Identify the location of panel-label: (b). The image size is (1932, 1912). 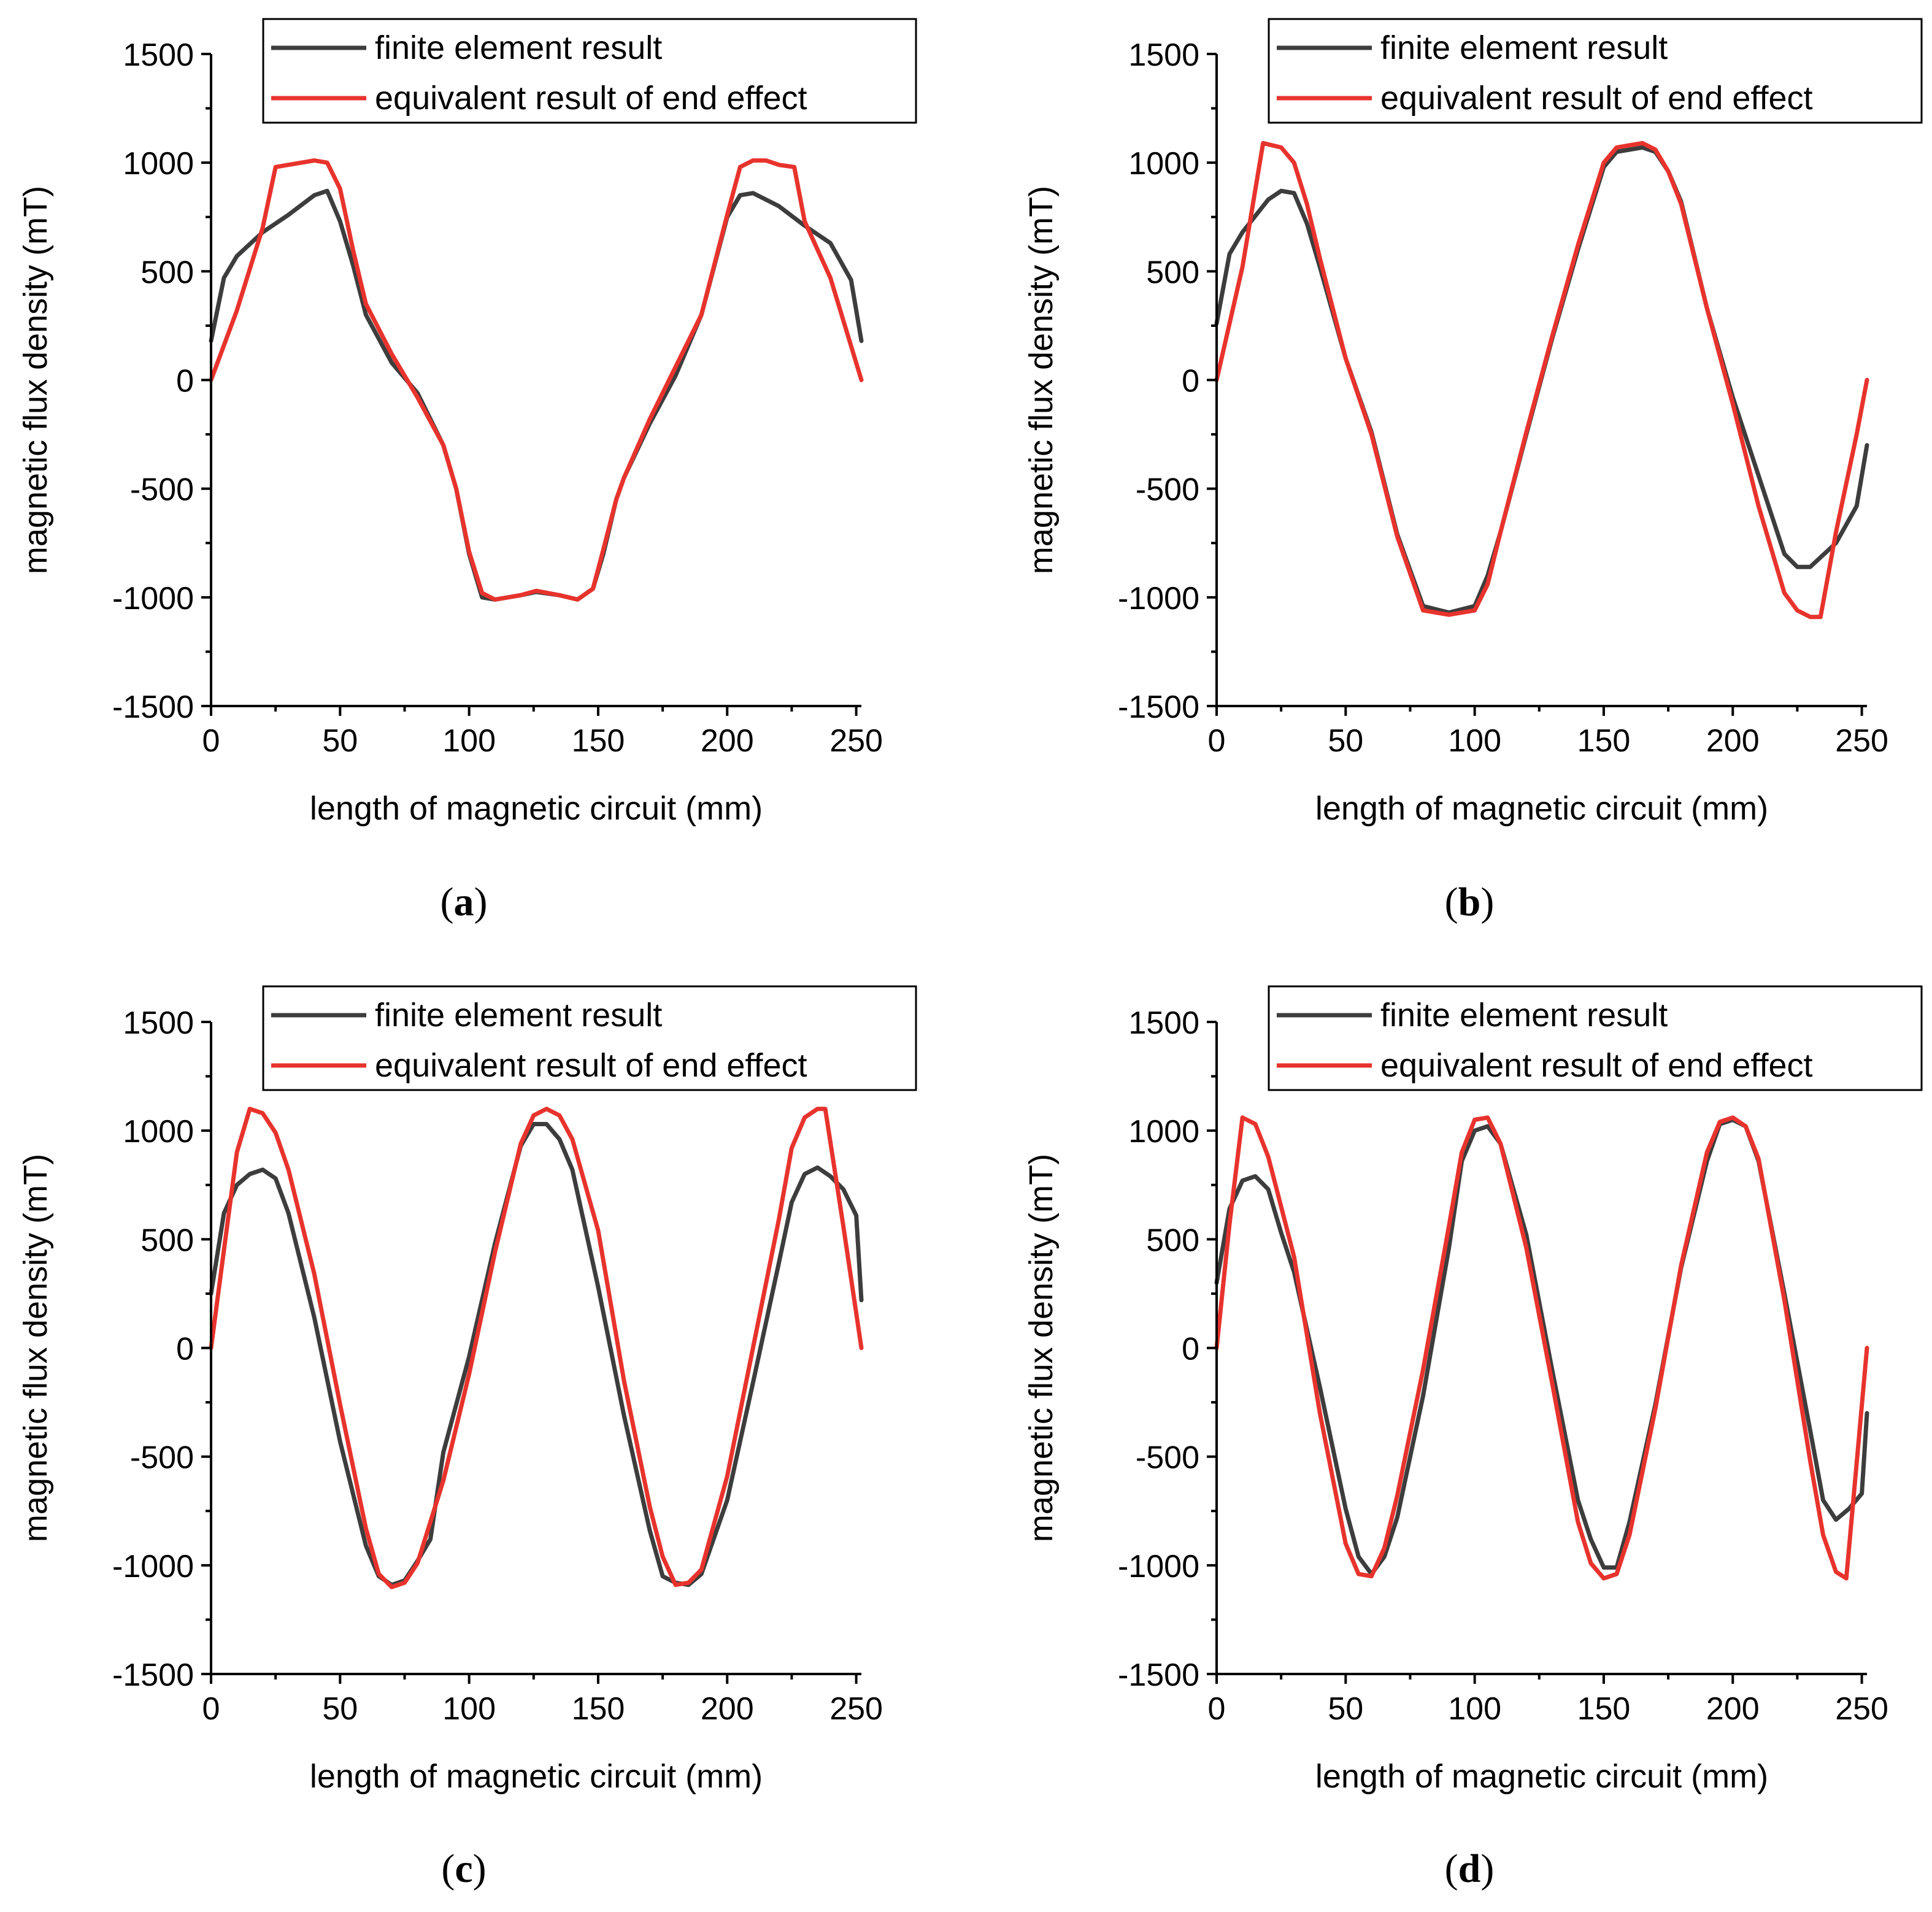
(1470, 902).